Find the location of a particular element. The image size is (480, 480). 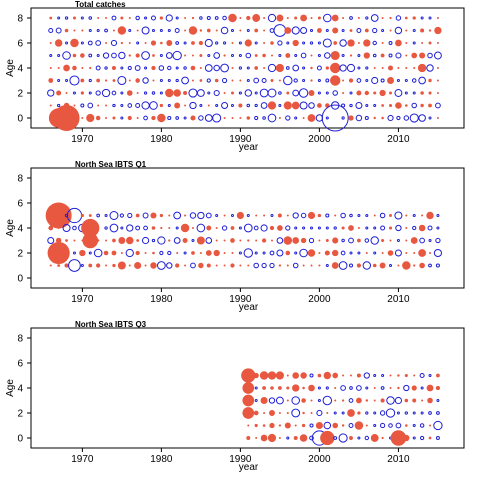

y-axis-label: Age is located at coordinates (10, 388).